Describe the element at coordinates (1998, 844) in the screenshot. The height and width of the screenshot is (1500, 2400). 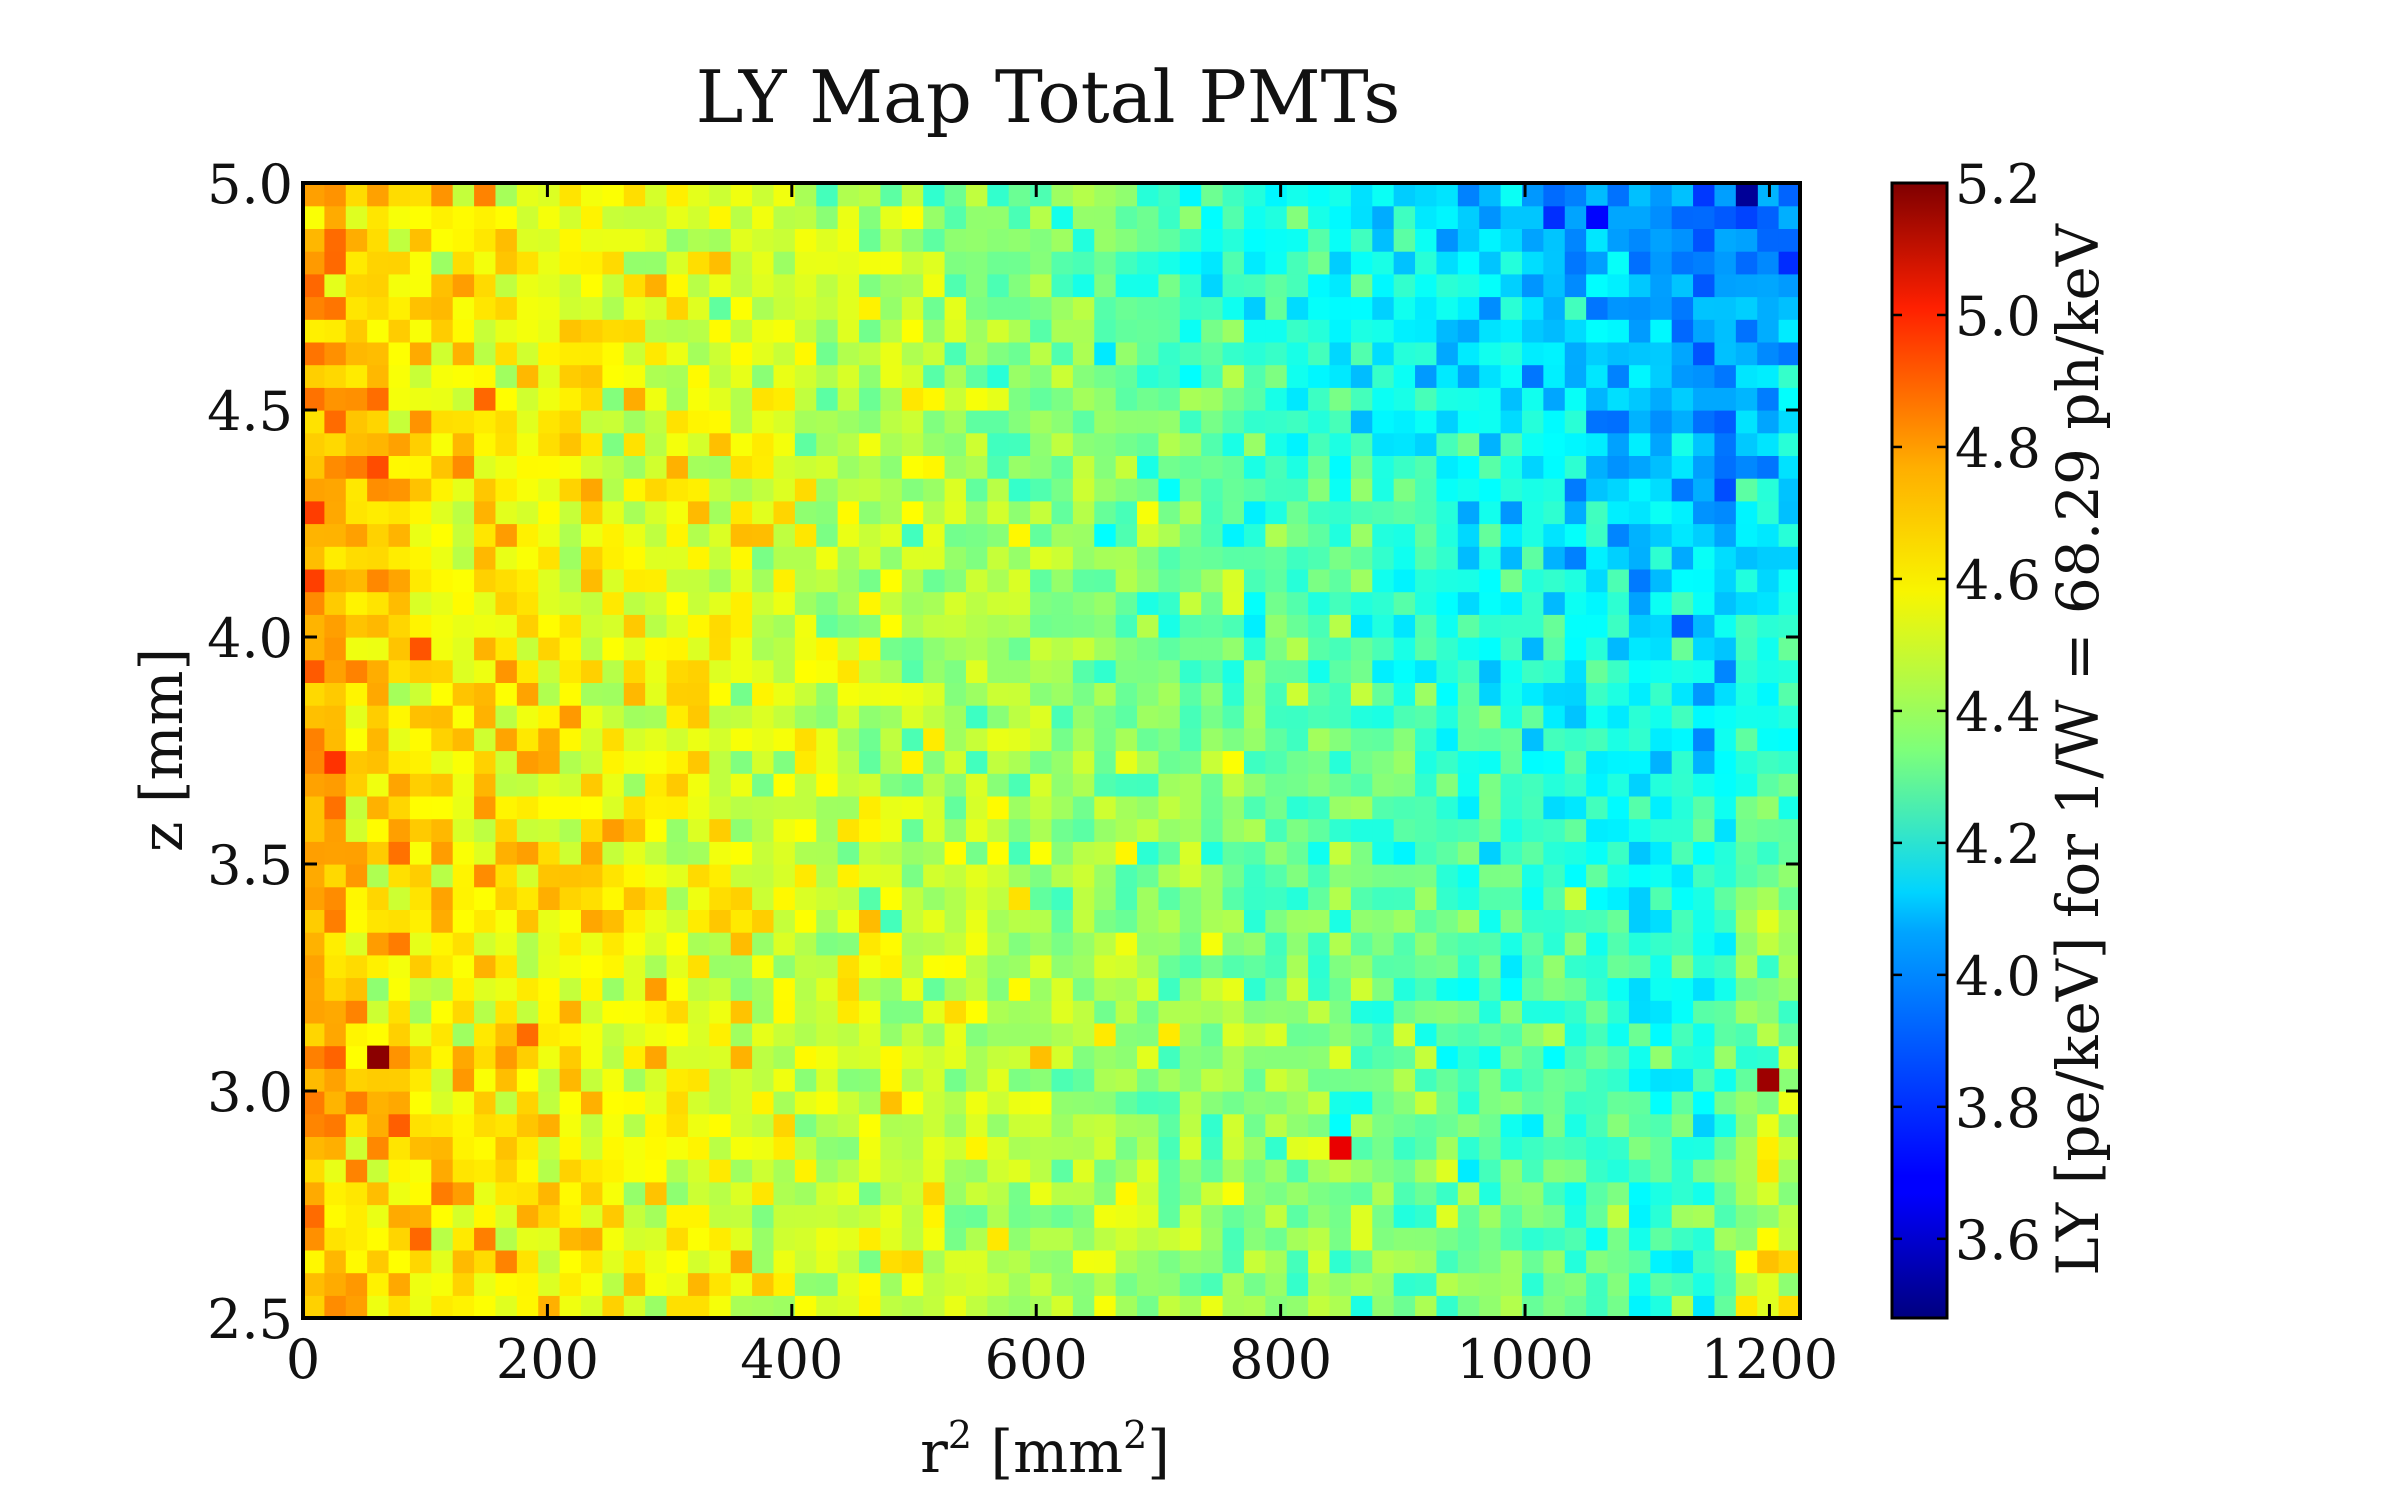
I see `colorbar-tick-label: 4.2` at that location.